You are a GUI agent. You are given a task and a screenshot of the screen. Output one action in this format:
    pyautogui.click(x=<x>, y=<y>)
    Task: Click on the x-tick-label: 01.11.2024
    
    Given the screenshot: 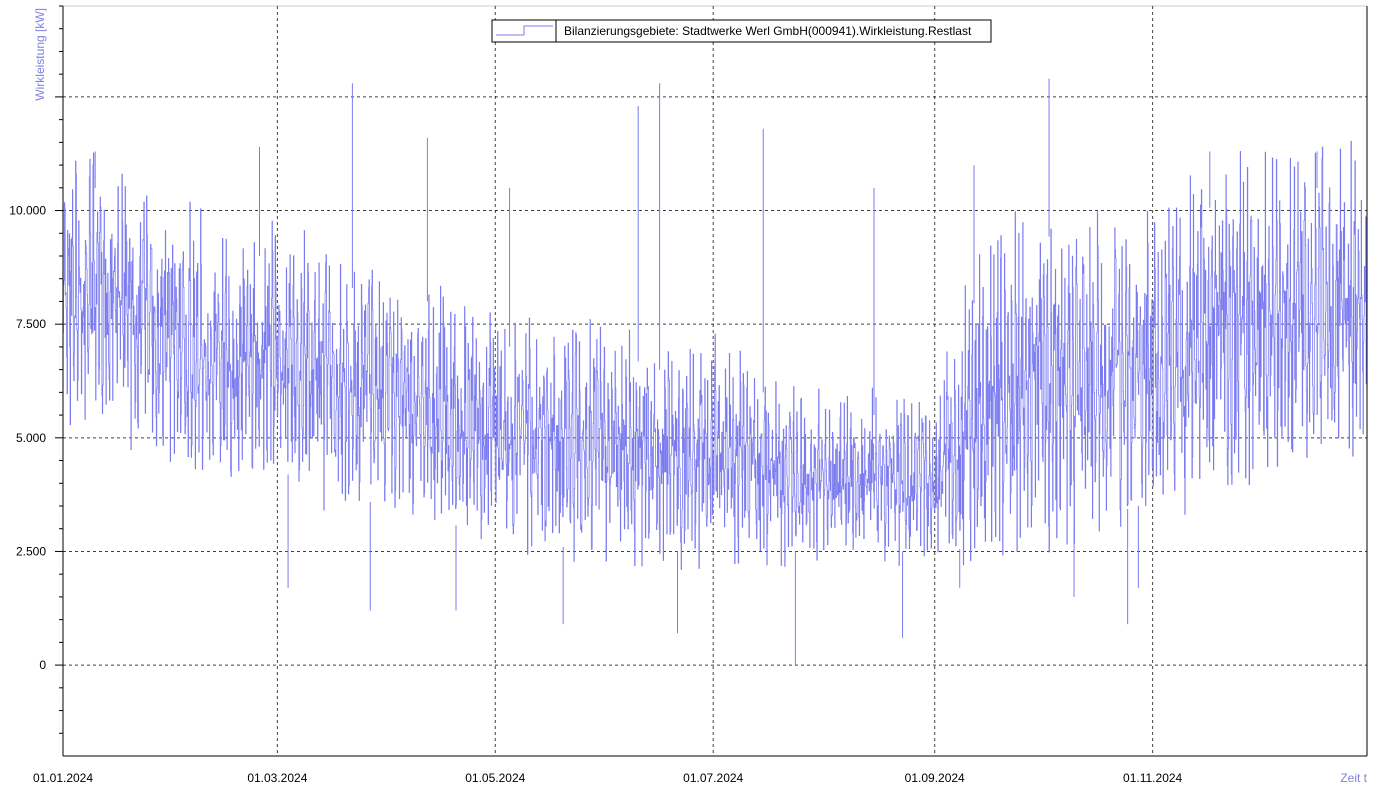 What is the action you would take?
    pyautogui.click(x=1152, y=778)
    